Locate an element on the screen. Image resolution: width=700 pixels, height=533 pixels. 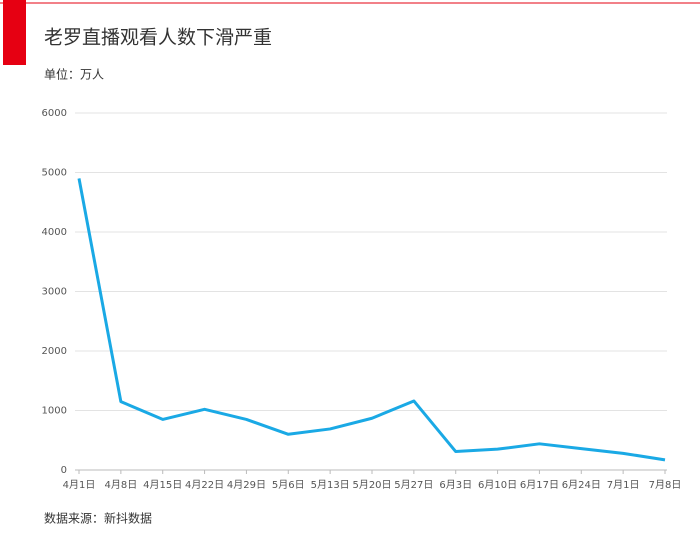
x-tick-label: 6月10日 is located at coordinates (497, 485).